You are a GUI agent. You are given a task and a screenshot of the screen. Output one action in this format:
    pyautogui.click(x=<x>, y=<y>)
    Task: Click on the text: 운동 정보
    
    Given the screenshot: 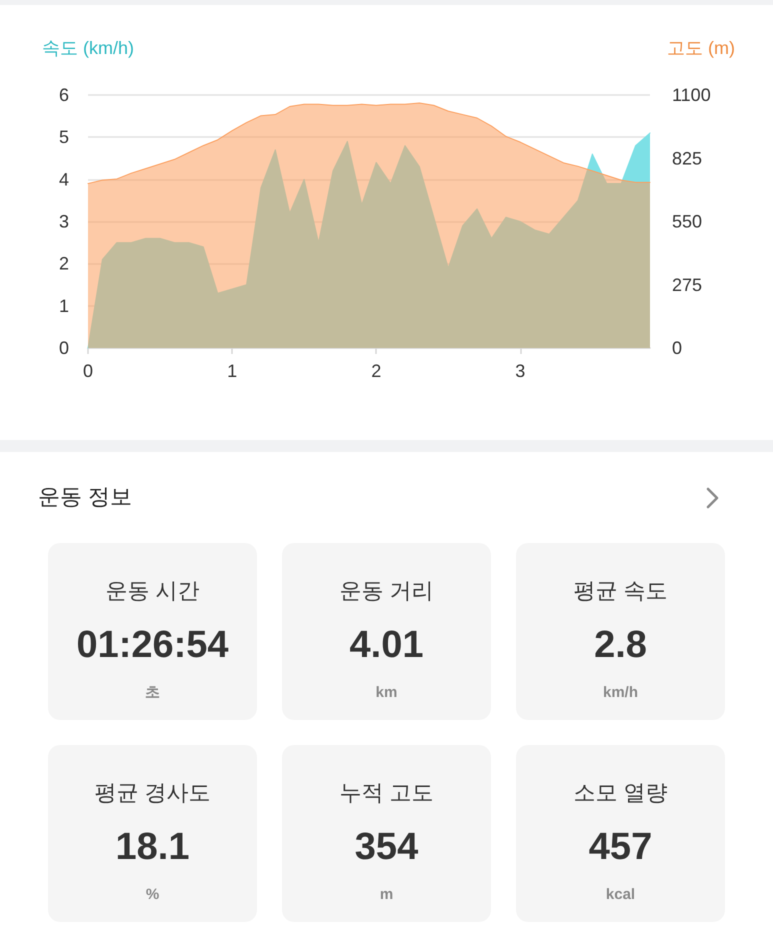 What is the action you would take?
    pyautogui.click(x=85, y=497)
    